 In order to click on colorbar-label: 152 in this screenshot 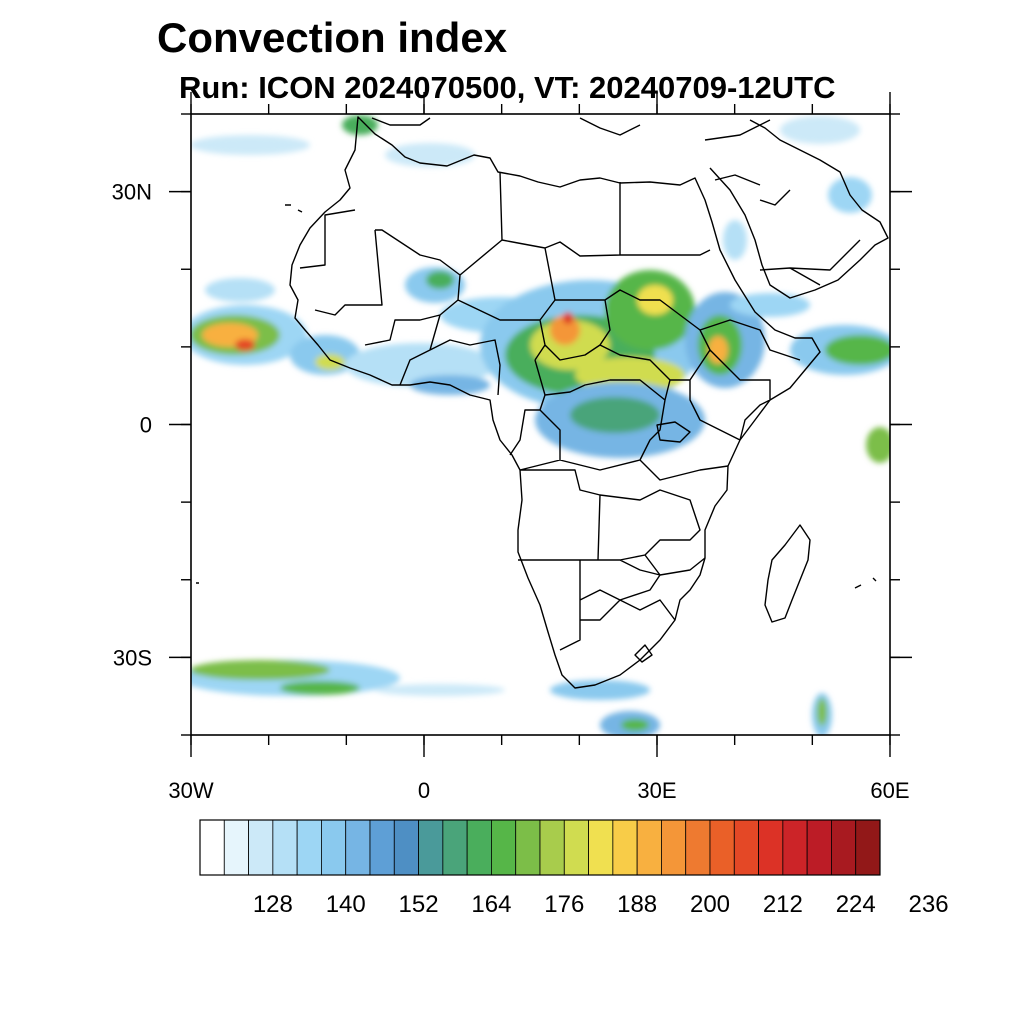, I will do `click(419, 904)`.